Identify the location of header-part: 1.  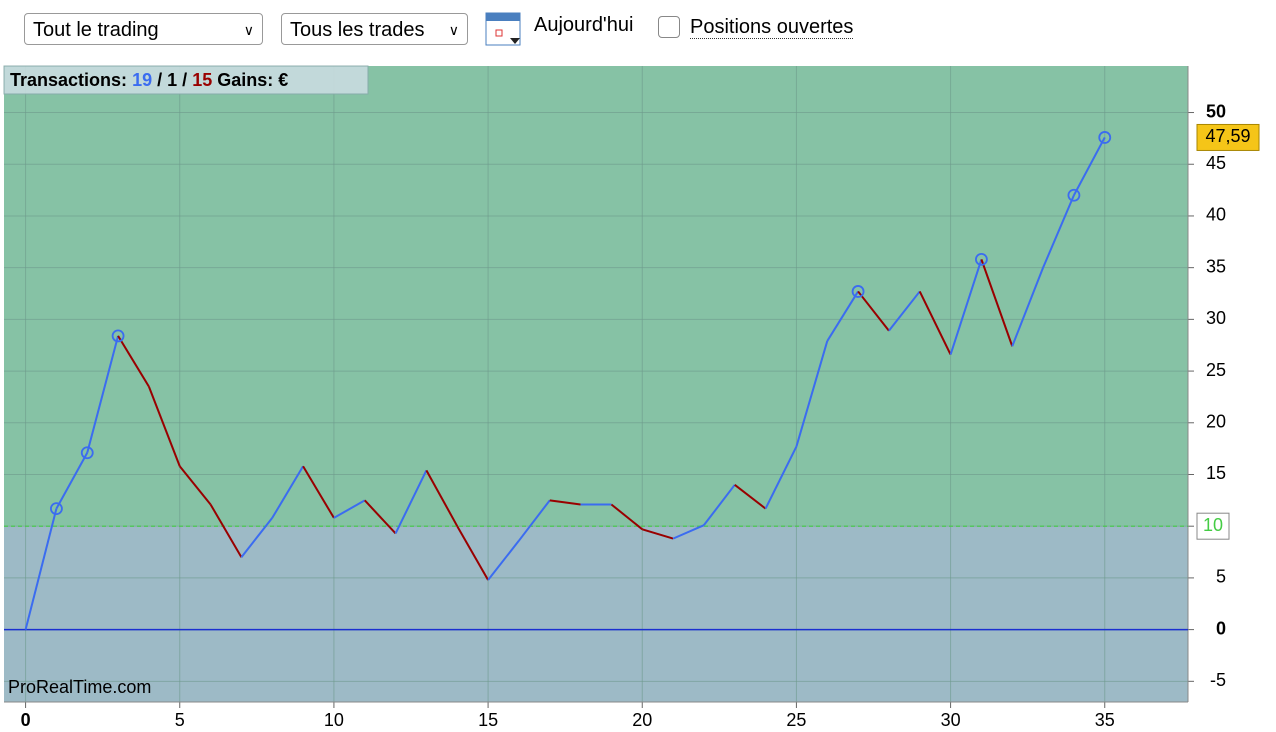
(172, 80).